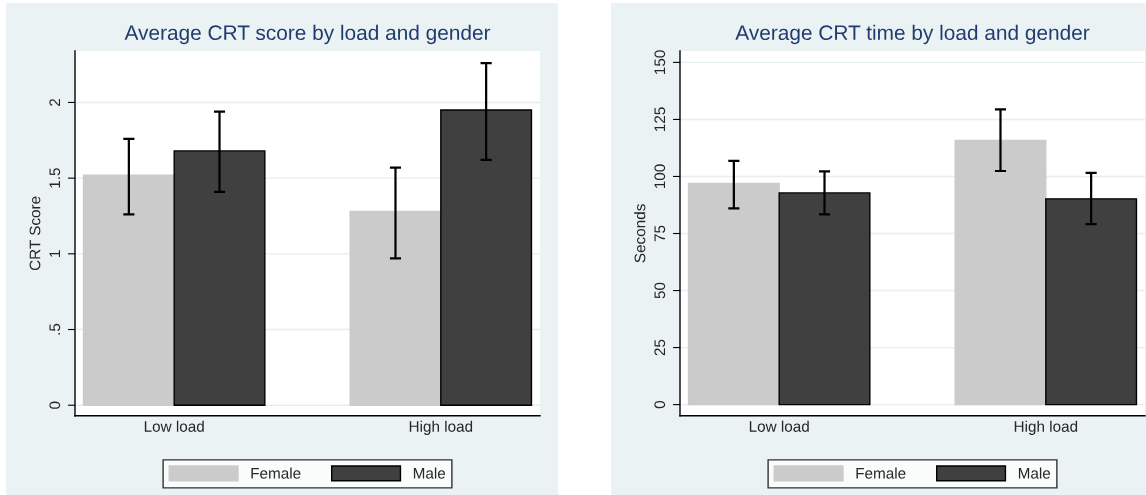 The width and height of the screenshot is (1146, 495). I want to click on y-tick-label: 1, so click(55, 253).